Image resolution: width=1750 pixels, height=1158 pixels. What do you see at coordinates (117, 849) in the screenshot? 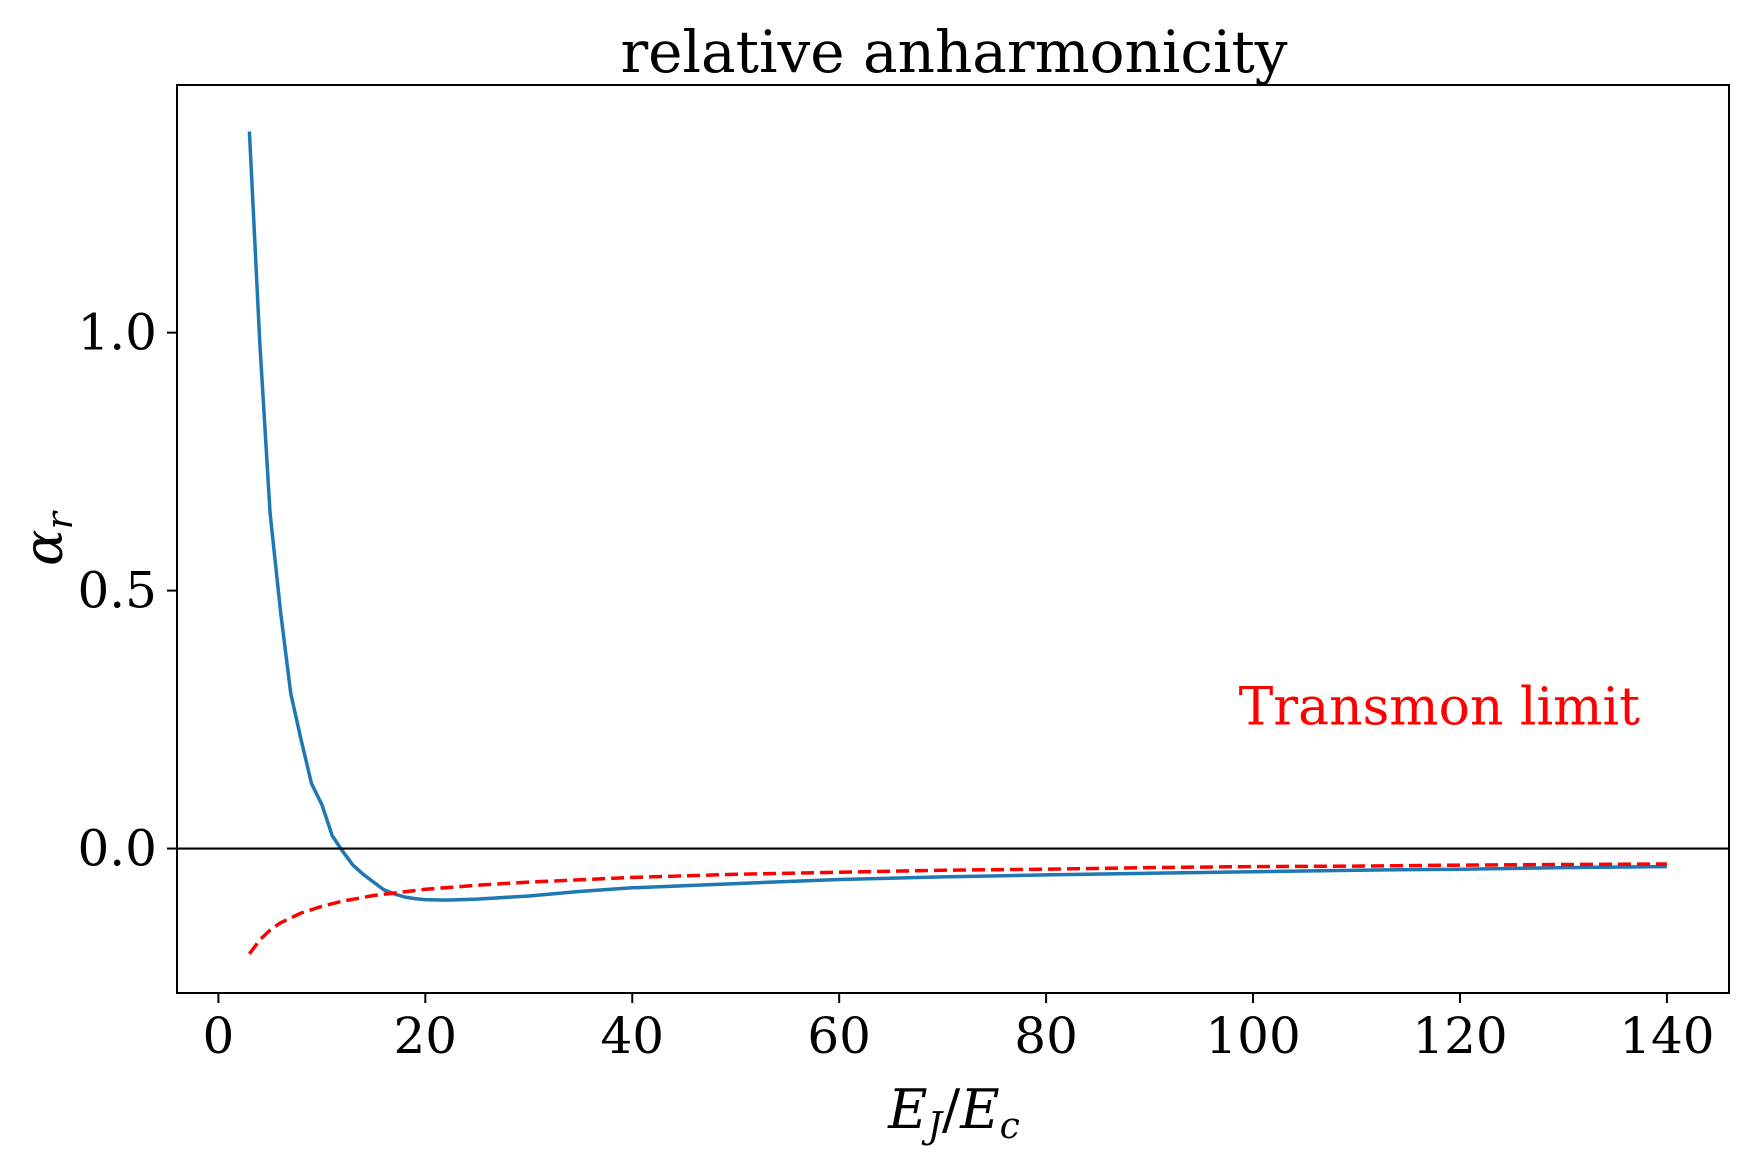
I see `y-tick-label: 0.0` at bounding box center [117, 849].